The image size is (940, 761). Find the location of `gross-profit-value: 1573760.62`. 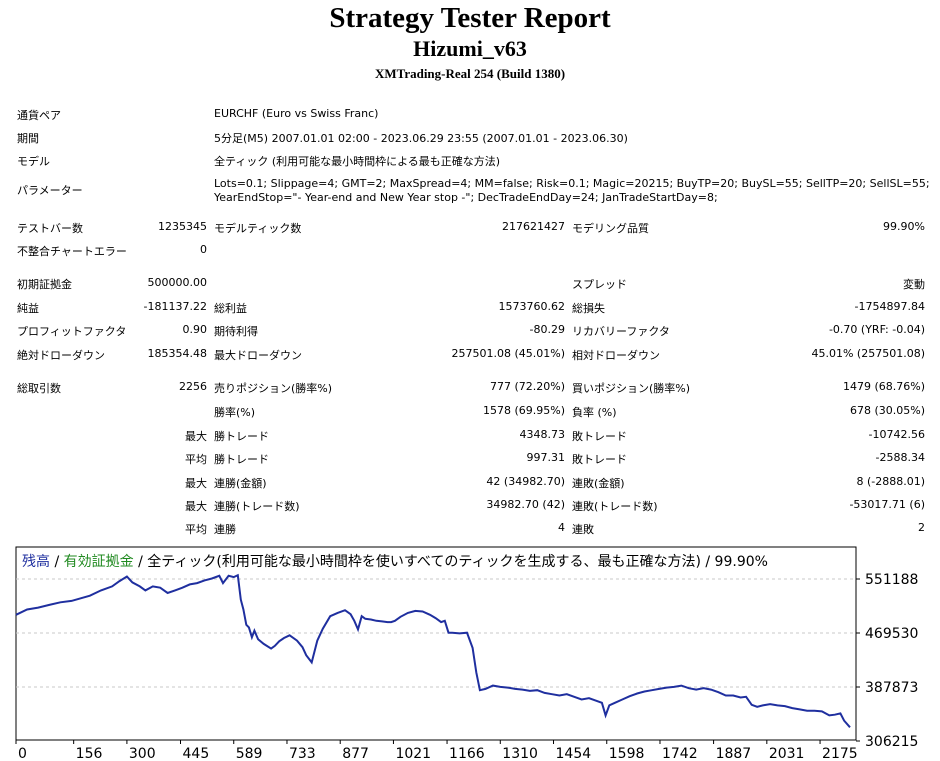

gross-profit-value: 1573760.62 is located at coordinates (531, 306).